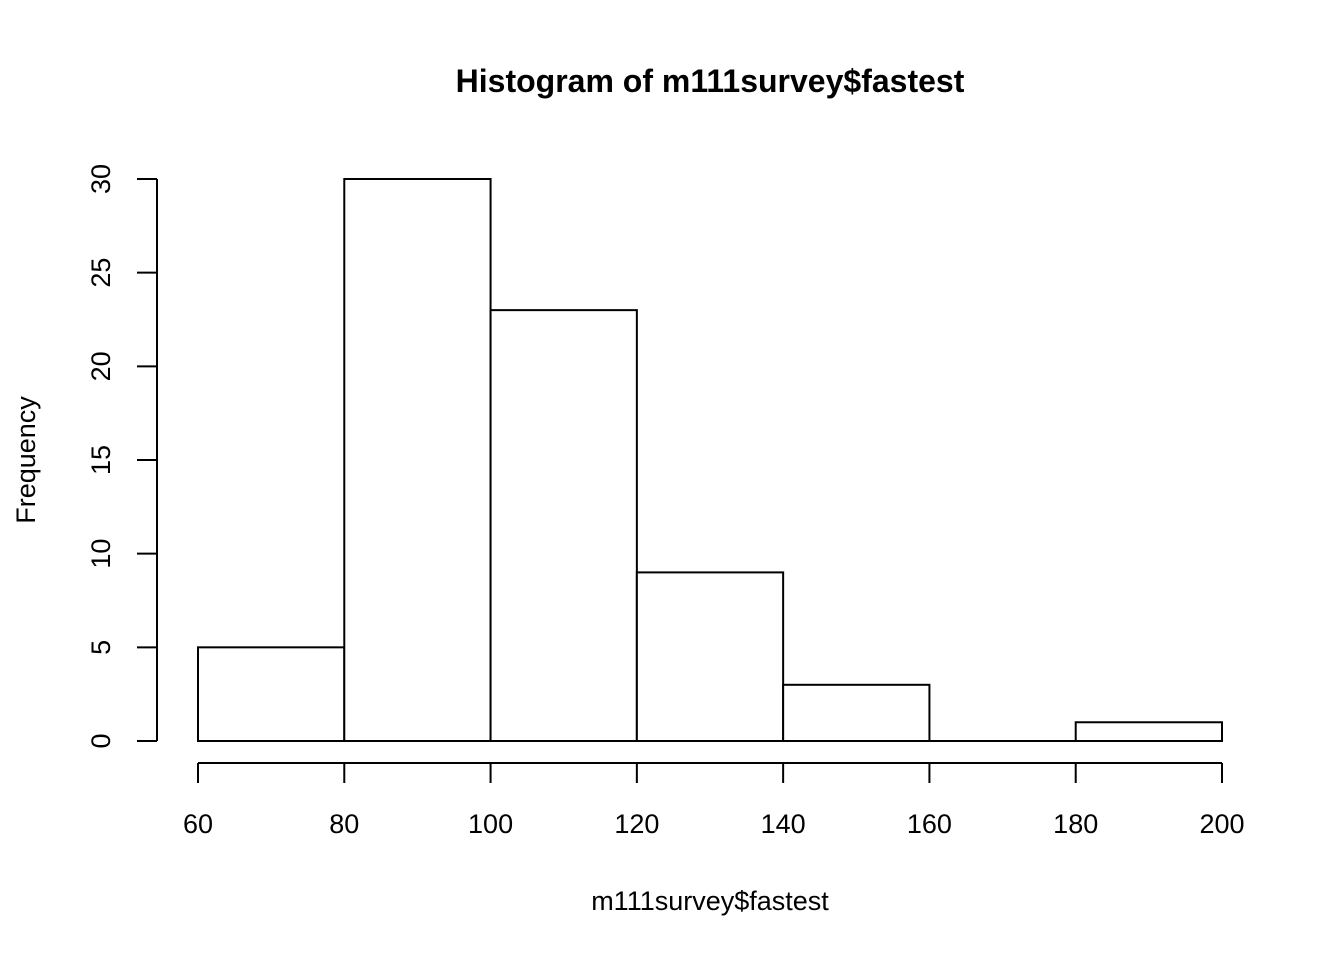 The image size is (1344, 960). Describe the element at coordinates (783, 824) in the screenshot. I see `x-tick-label: 140` at that location.